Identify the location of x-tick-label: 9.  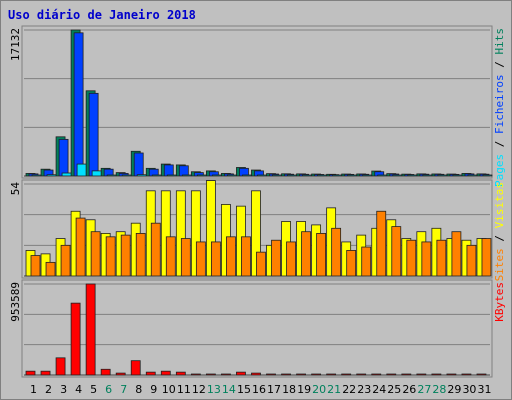
(153, 389).